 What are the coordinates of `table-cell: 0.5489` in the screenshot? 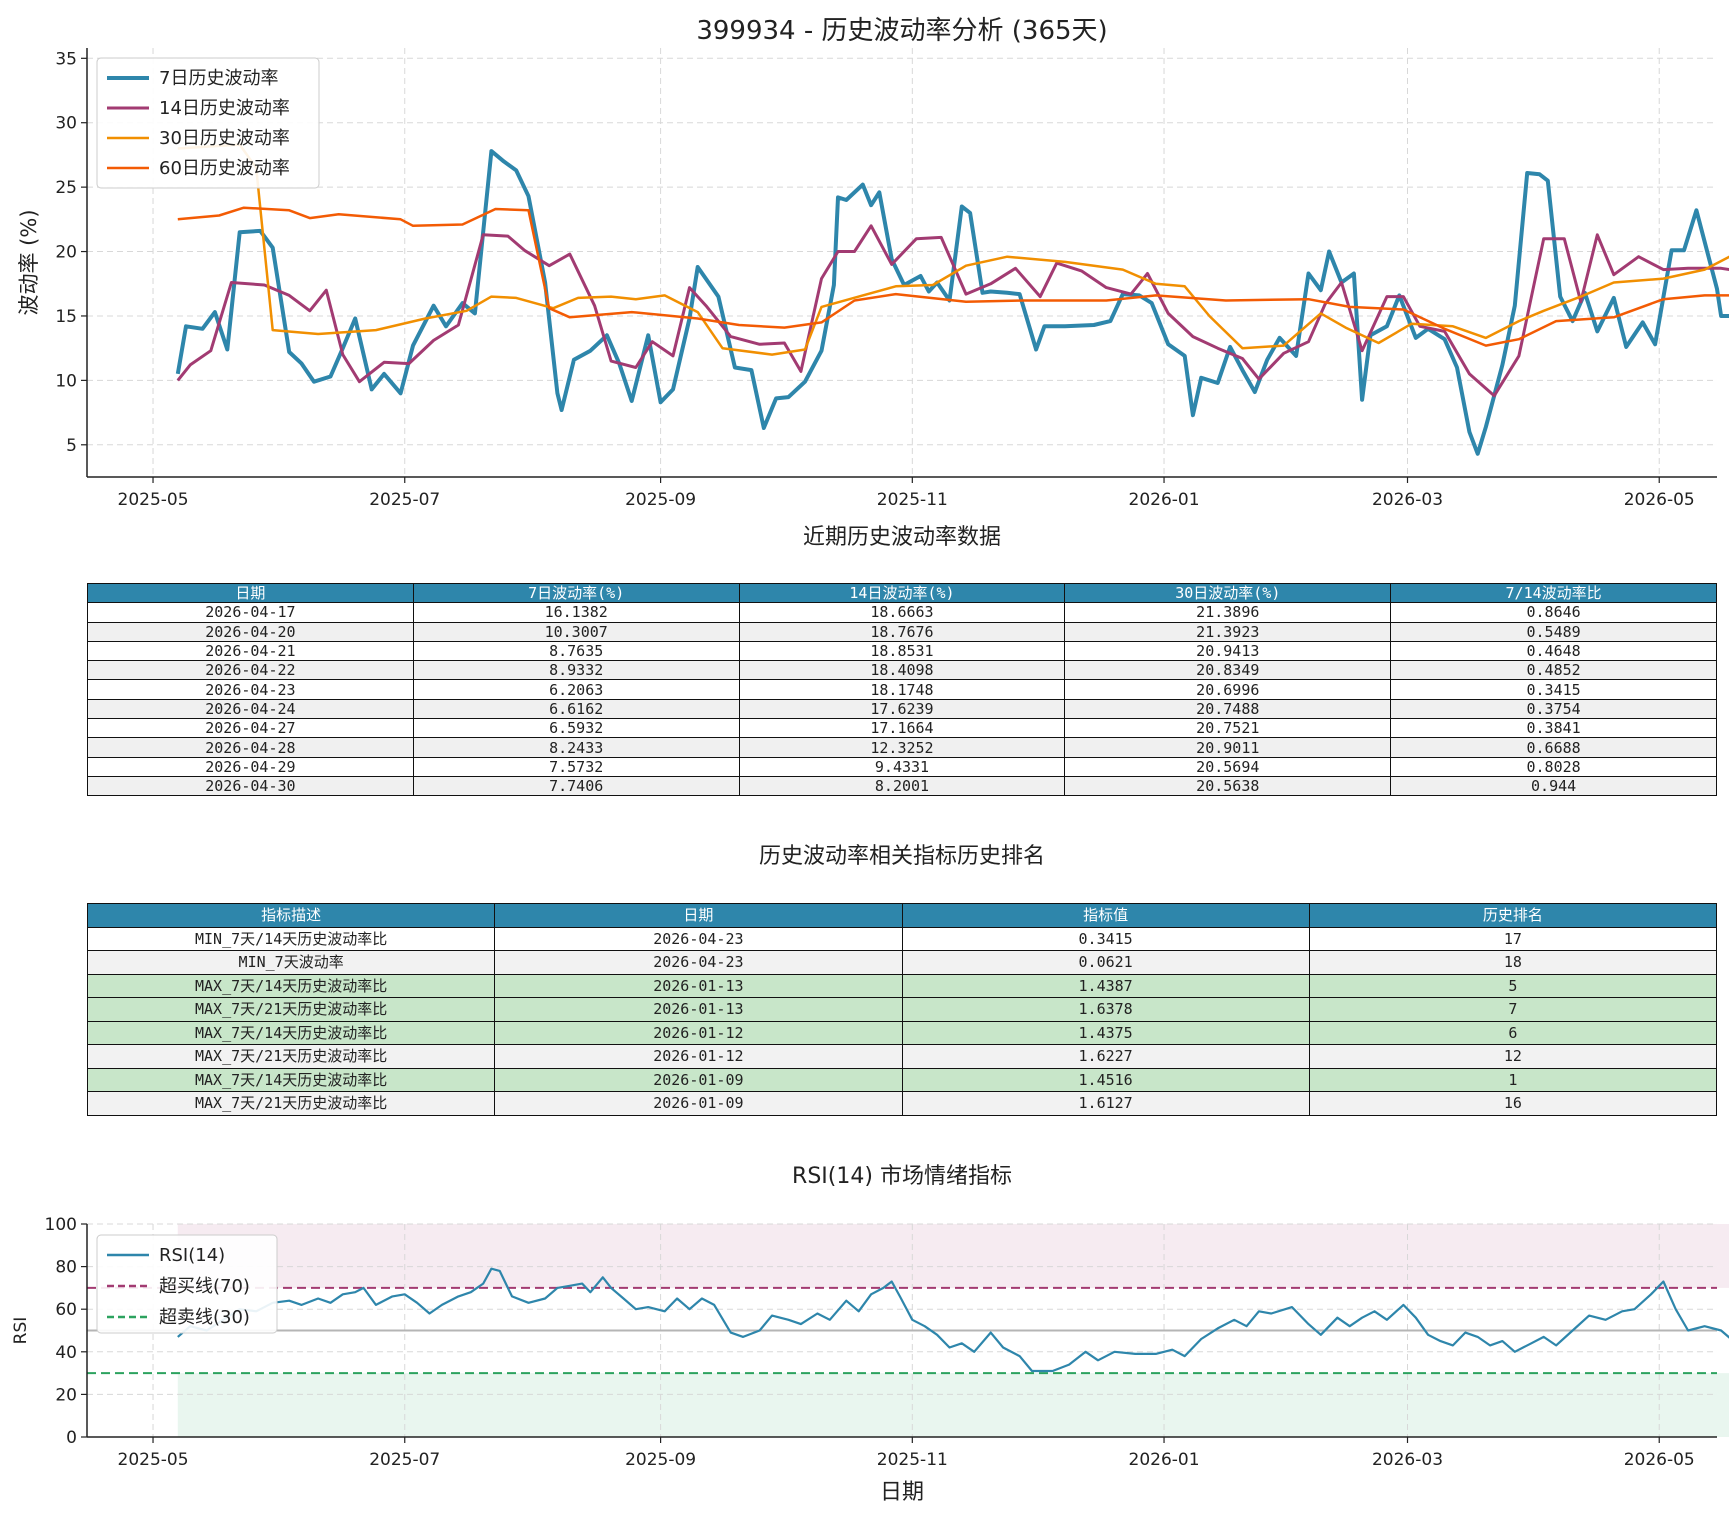 It's located at (1553, 631).